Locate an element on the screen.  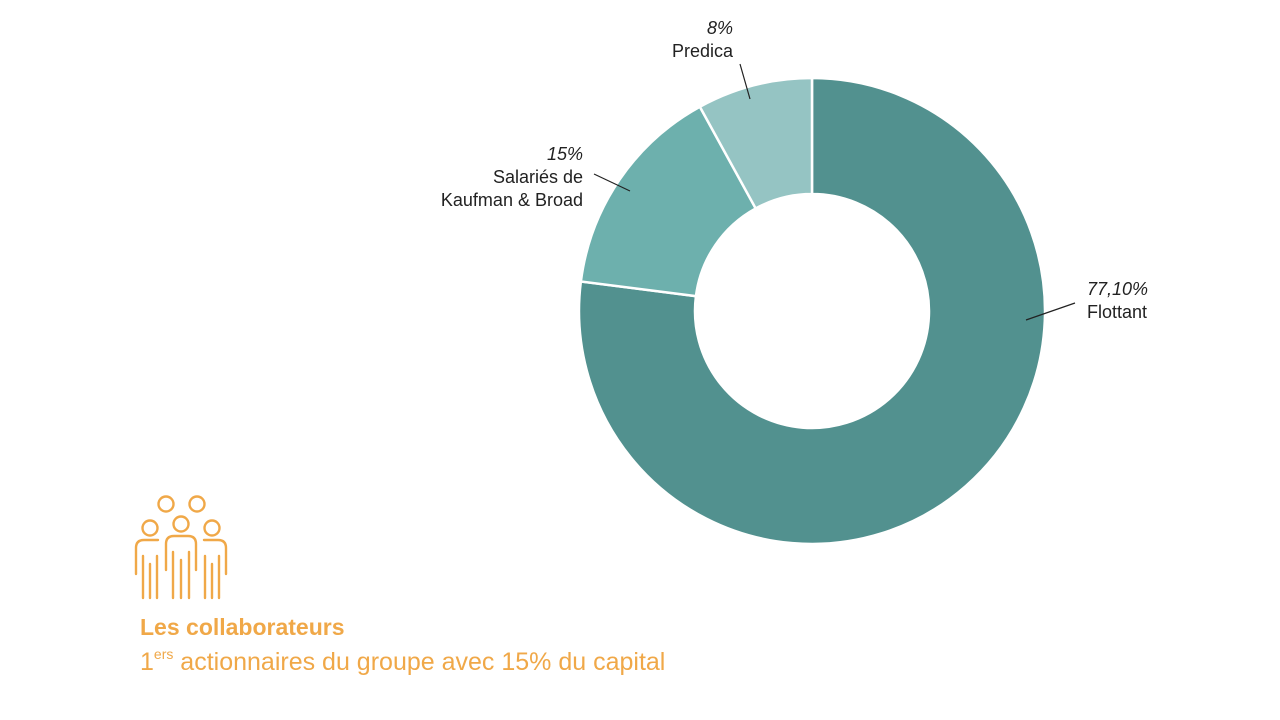
people-group-icon is located at coordinates (181, 547).